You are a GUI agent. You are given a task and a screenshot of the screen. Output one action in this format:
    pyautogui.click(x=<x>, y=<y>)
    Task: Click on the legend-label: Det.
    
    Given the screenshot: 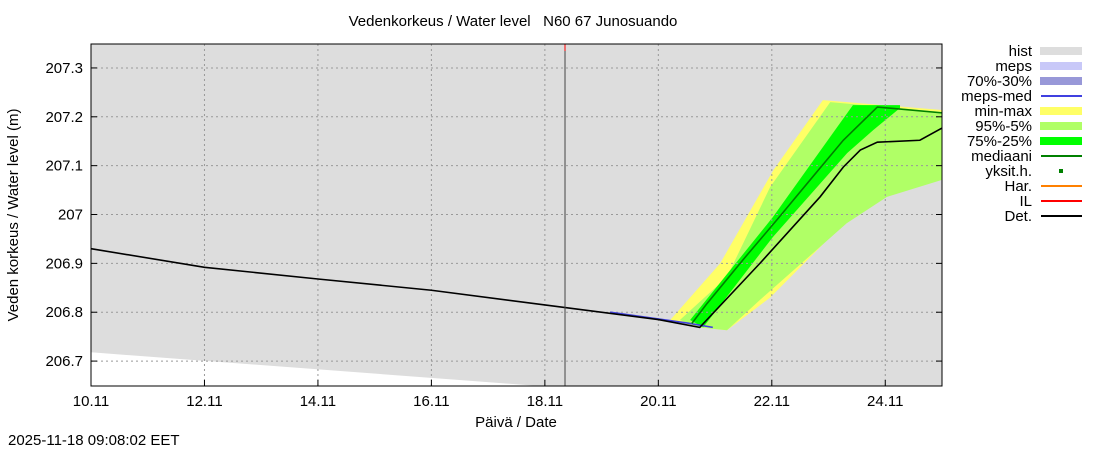 What is the action you would take?
    pyautogui.click(x=1018, y=216)
    